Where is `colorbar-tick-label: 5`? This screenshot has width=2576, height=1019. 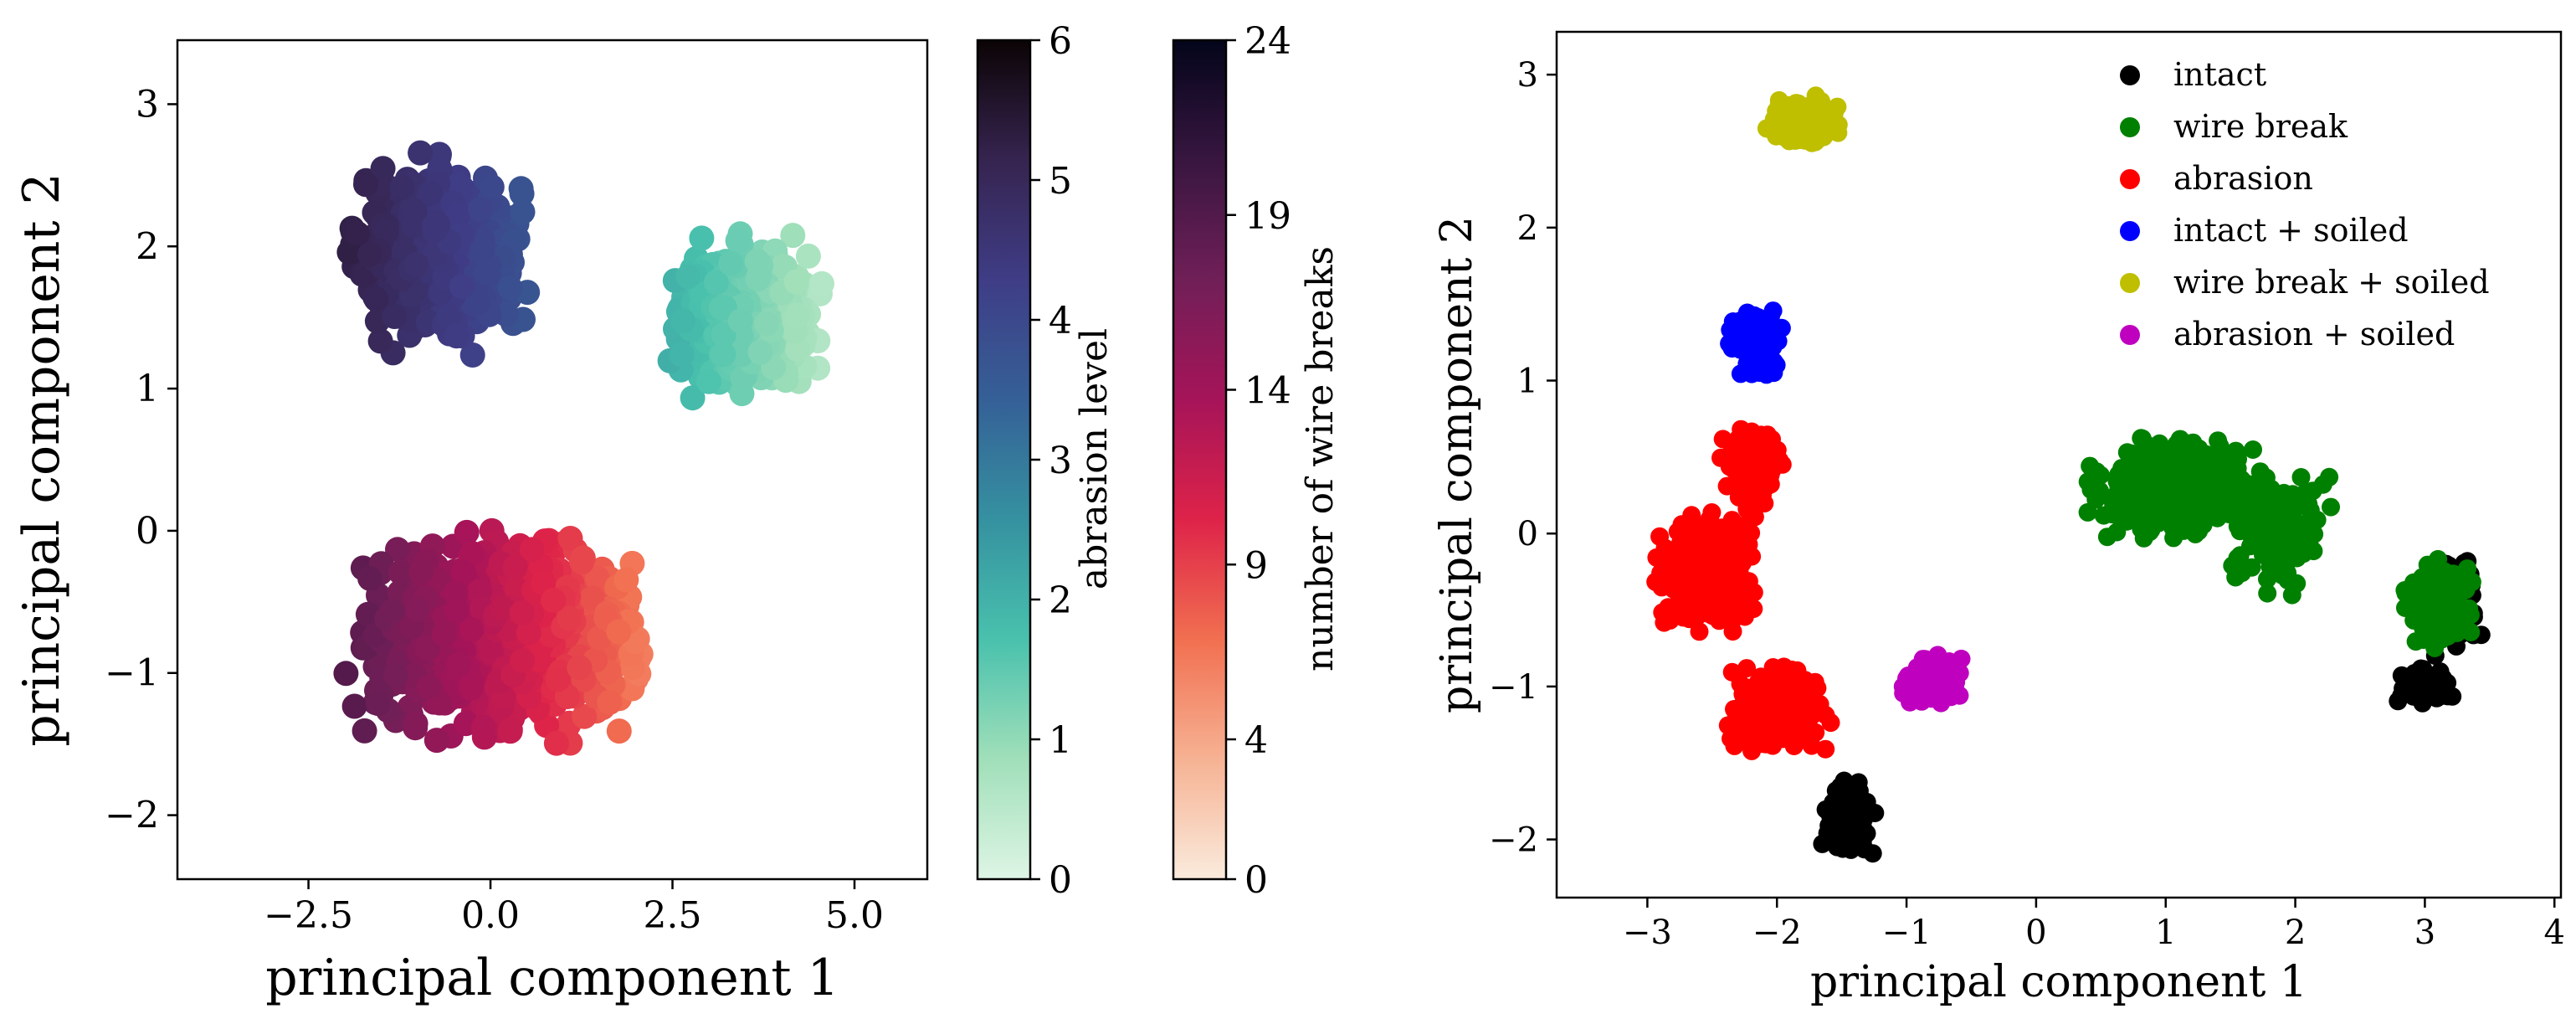 colorbar-tick-label: 5 is located at coordinates (1060, 181).